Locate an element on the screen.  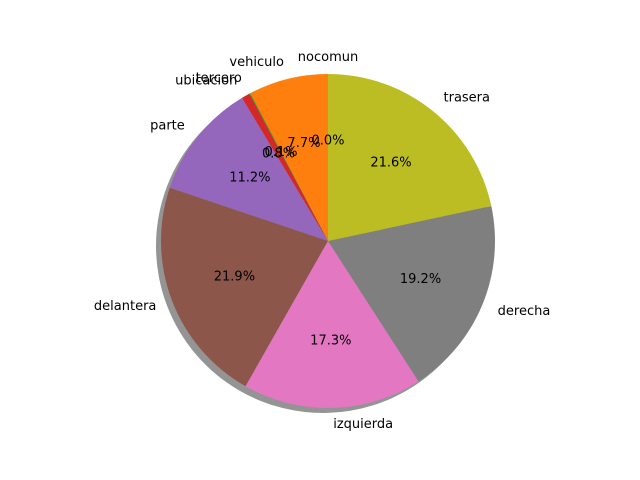
slice-percent-parte: 11.2% is located at coordinates (249, 178).